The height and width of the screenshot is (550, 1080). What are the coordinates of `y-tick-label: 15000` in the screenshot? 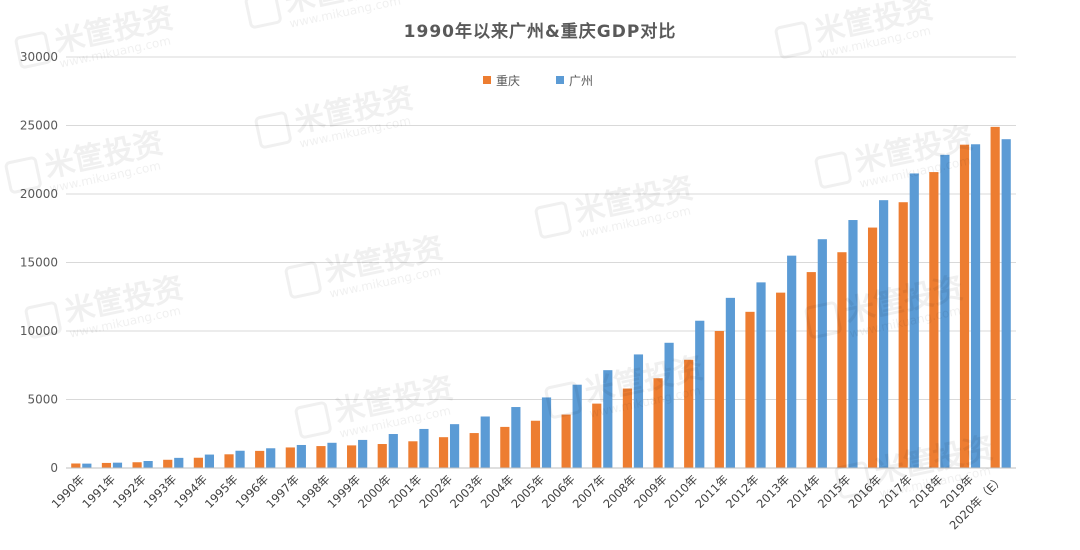 It's located at (39, 263).